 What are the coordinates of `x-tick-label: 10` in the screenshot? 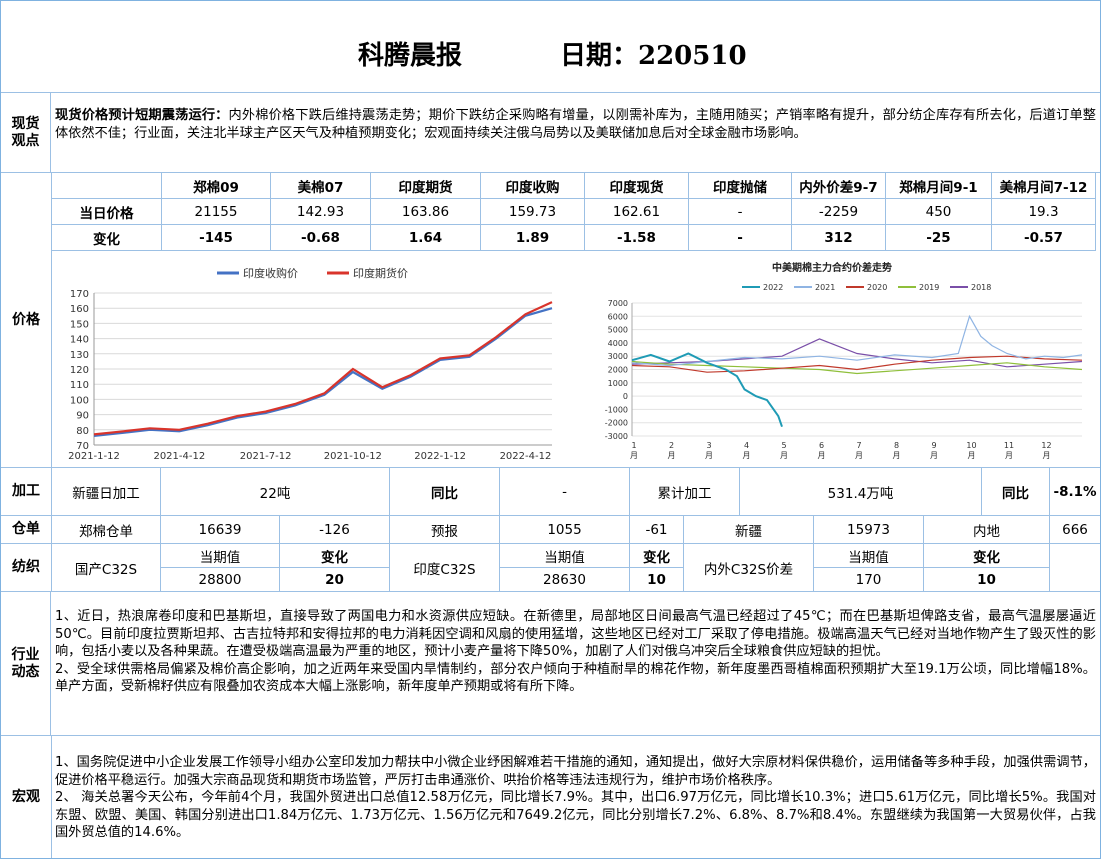 It's located at (971, 445).